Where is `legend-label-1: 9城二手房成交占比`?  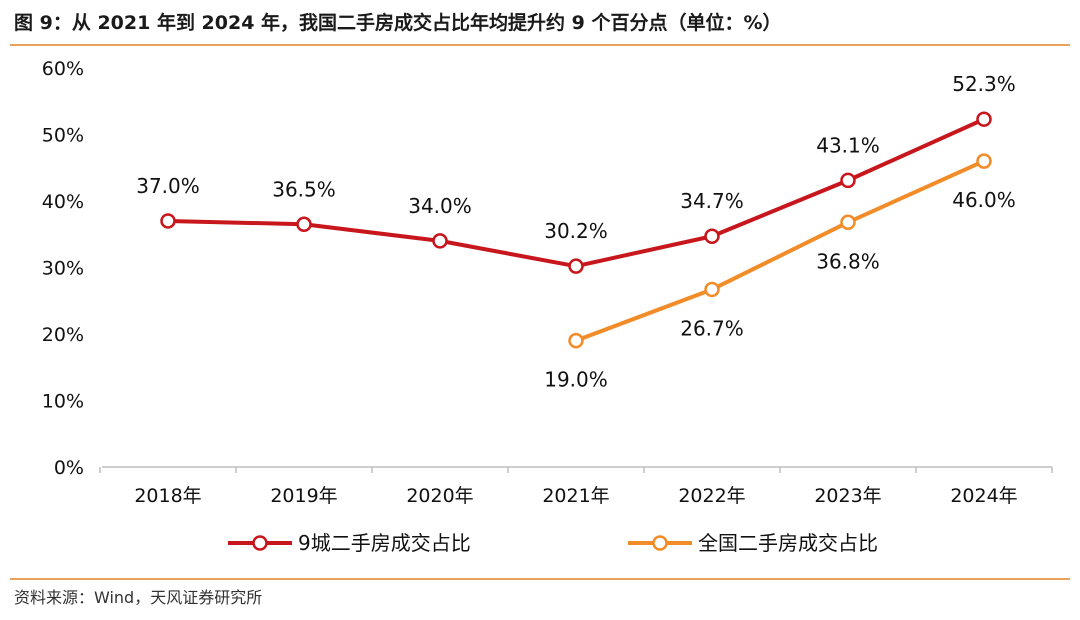
legend-label-1: 9城二手房成交占比 is located at coordinates (384, 543).